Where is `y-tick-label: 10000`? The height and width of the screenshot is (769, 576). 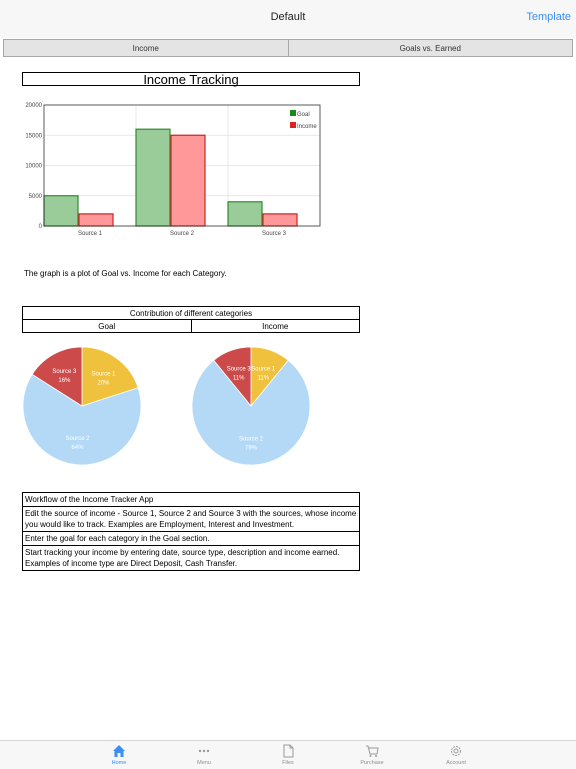
y-tick-label: 10000 is located at coordinates (33, 167).